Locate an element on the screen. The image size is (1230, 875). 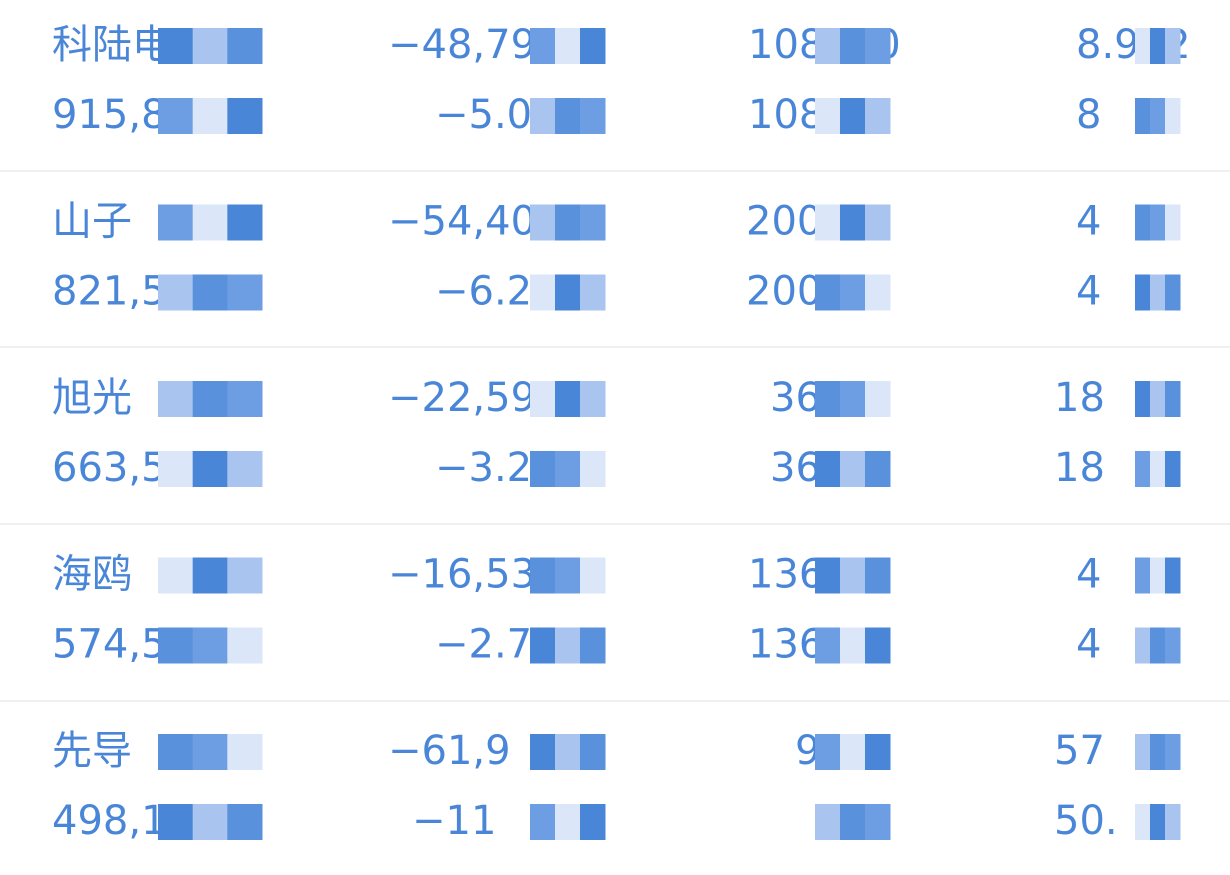
value-cell: 200 is located at coordinates (784, 222).